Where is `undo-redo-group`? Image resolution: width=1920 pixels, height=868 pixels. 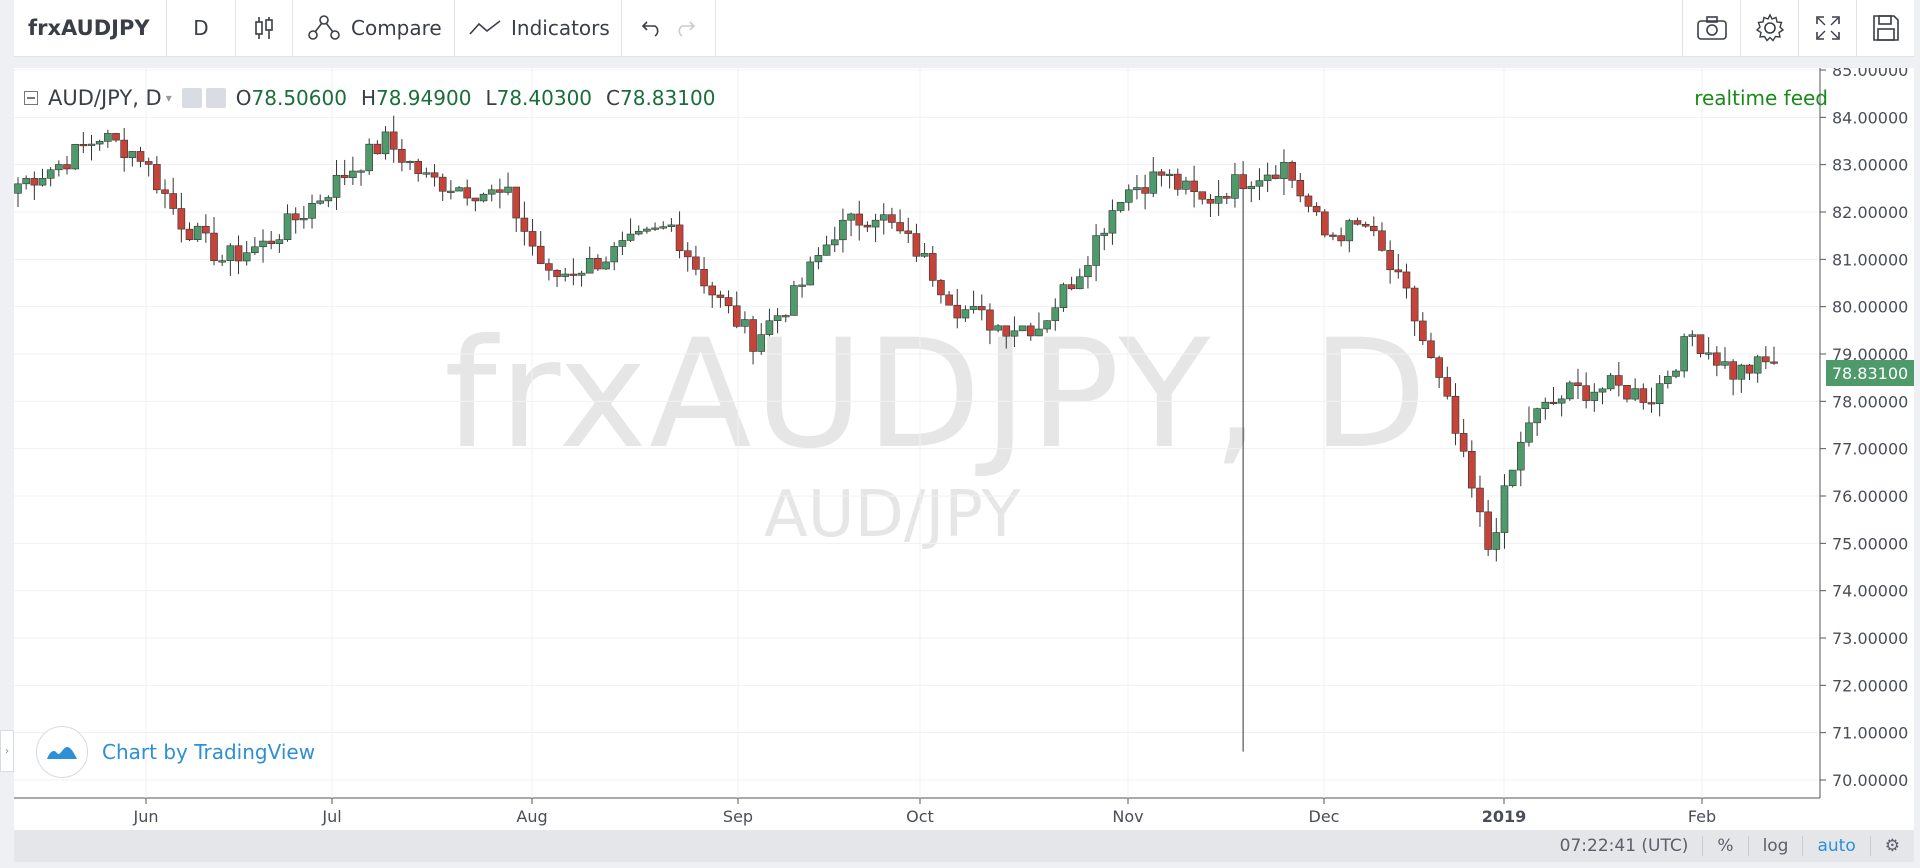
undo-redo-group is located at coordinates (669, 28).